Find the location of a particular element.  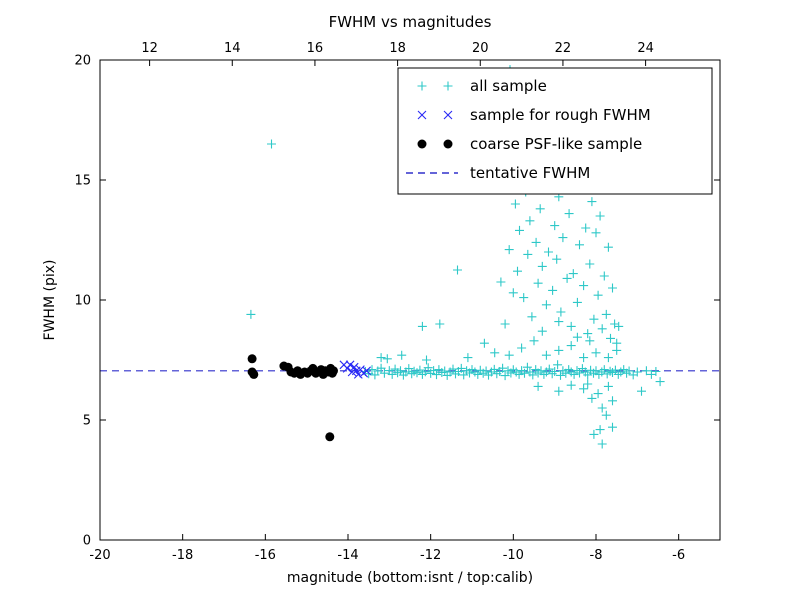

legend-label: coarse PSF-like sample is located at coordinates (556, 144).